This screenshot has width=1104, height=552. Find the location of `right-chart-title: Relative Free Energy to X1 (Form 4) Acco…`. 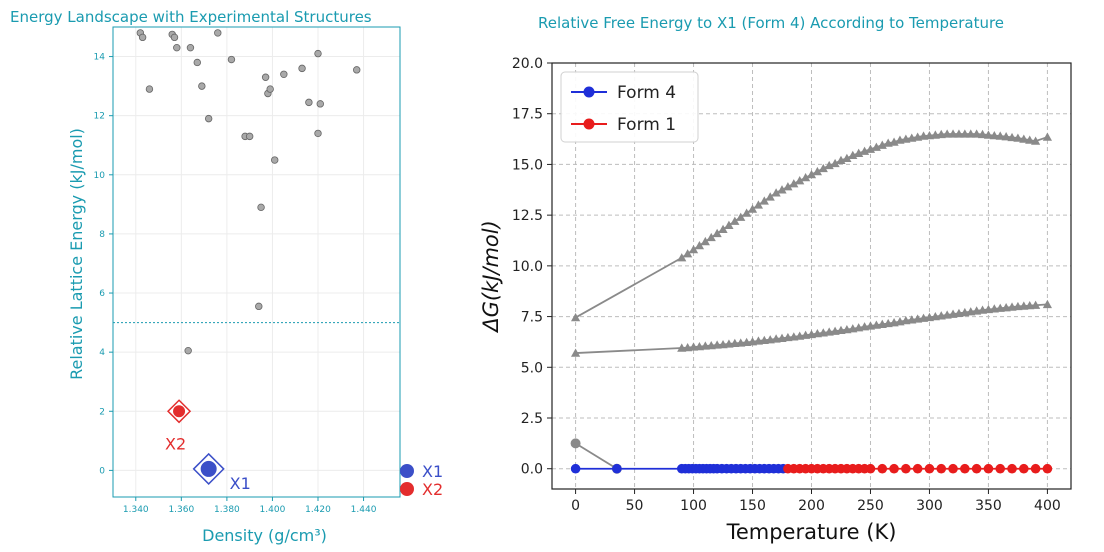

right-chart-title: Relative Free Energy to X1 (Form 4) Acco… is located at coordinates (771, 23).